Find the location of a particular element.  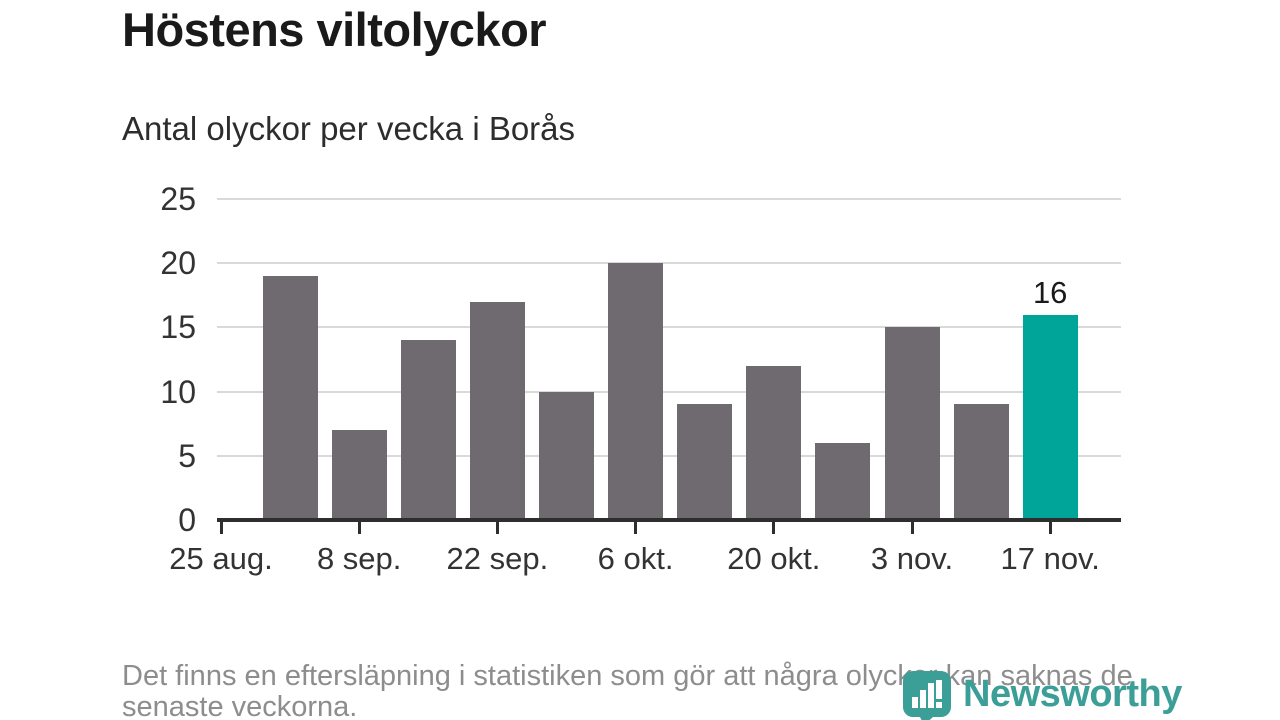

x-tick-label: 22 sep. is located at coordinates (497, 558).